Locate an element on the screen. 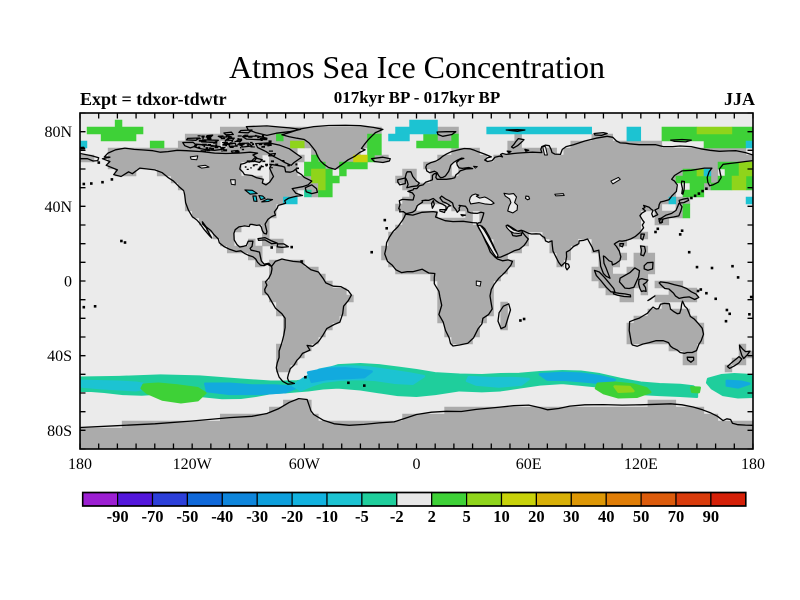 The width and height of the screenshot is (800, 600). svg-text: 60W is located at coordinates (305, 464).